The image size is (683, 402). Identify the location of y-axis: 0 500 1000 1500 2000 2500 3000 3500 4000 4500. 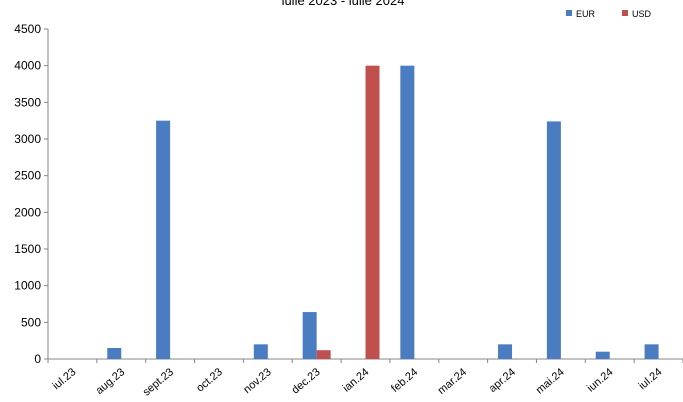
(31, 194).